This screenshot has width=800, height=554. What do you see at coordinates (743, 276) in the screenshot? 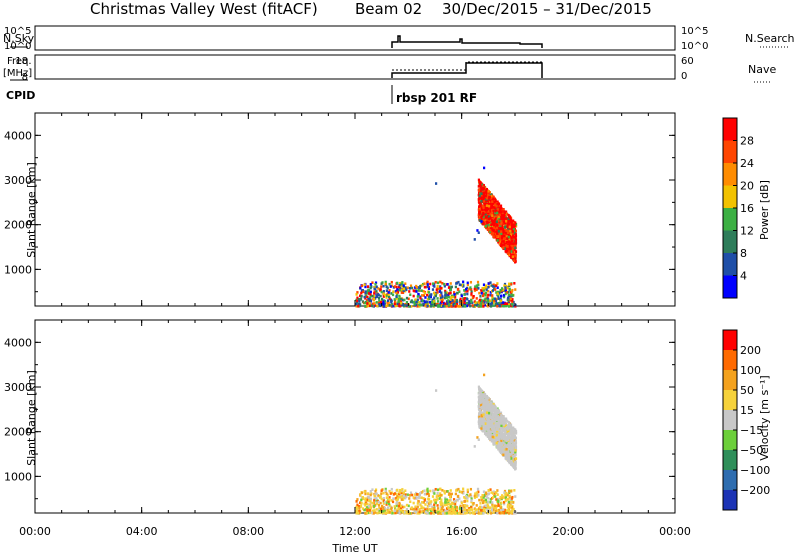
I see `power-colorbar-tick-label: 4` at bounding box center [743, 276].